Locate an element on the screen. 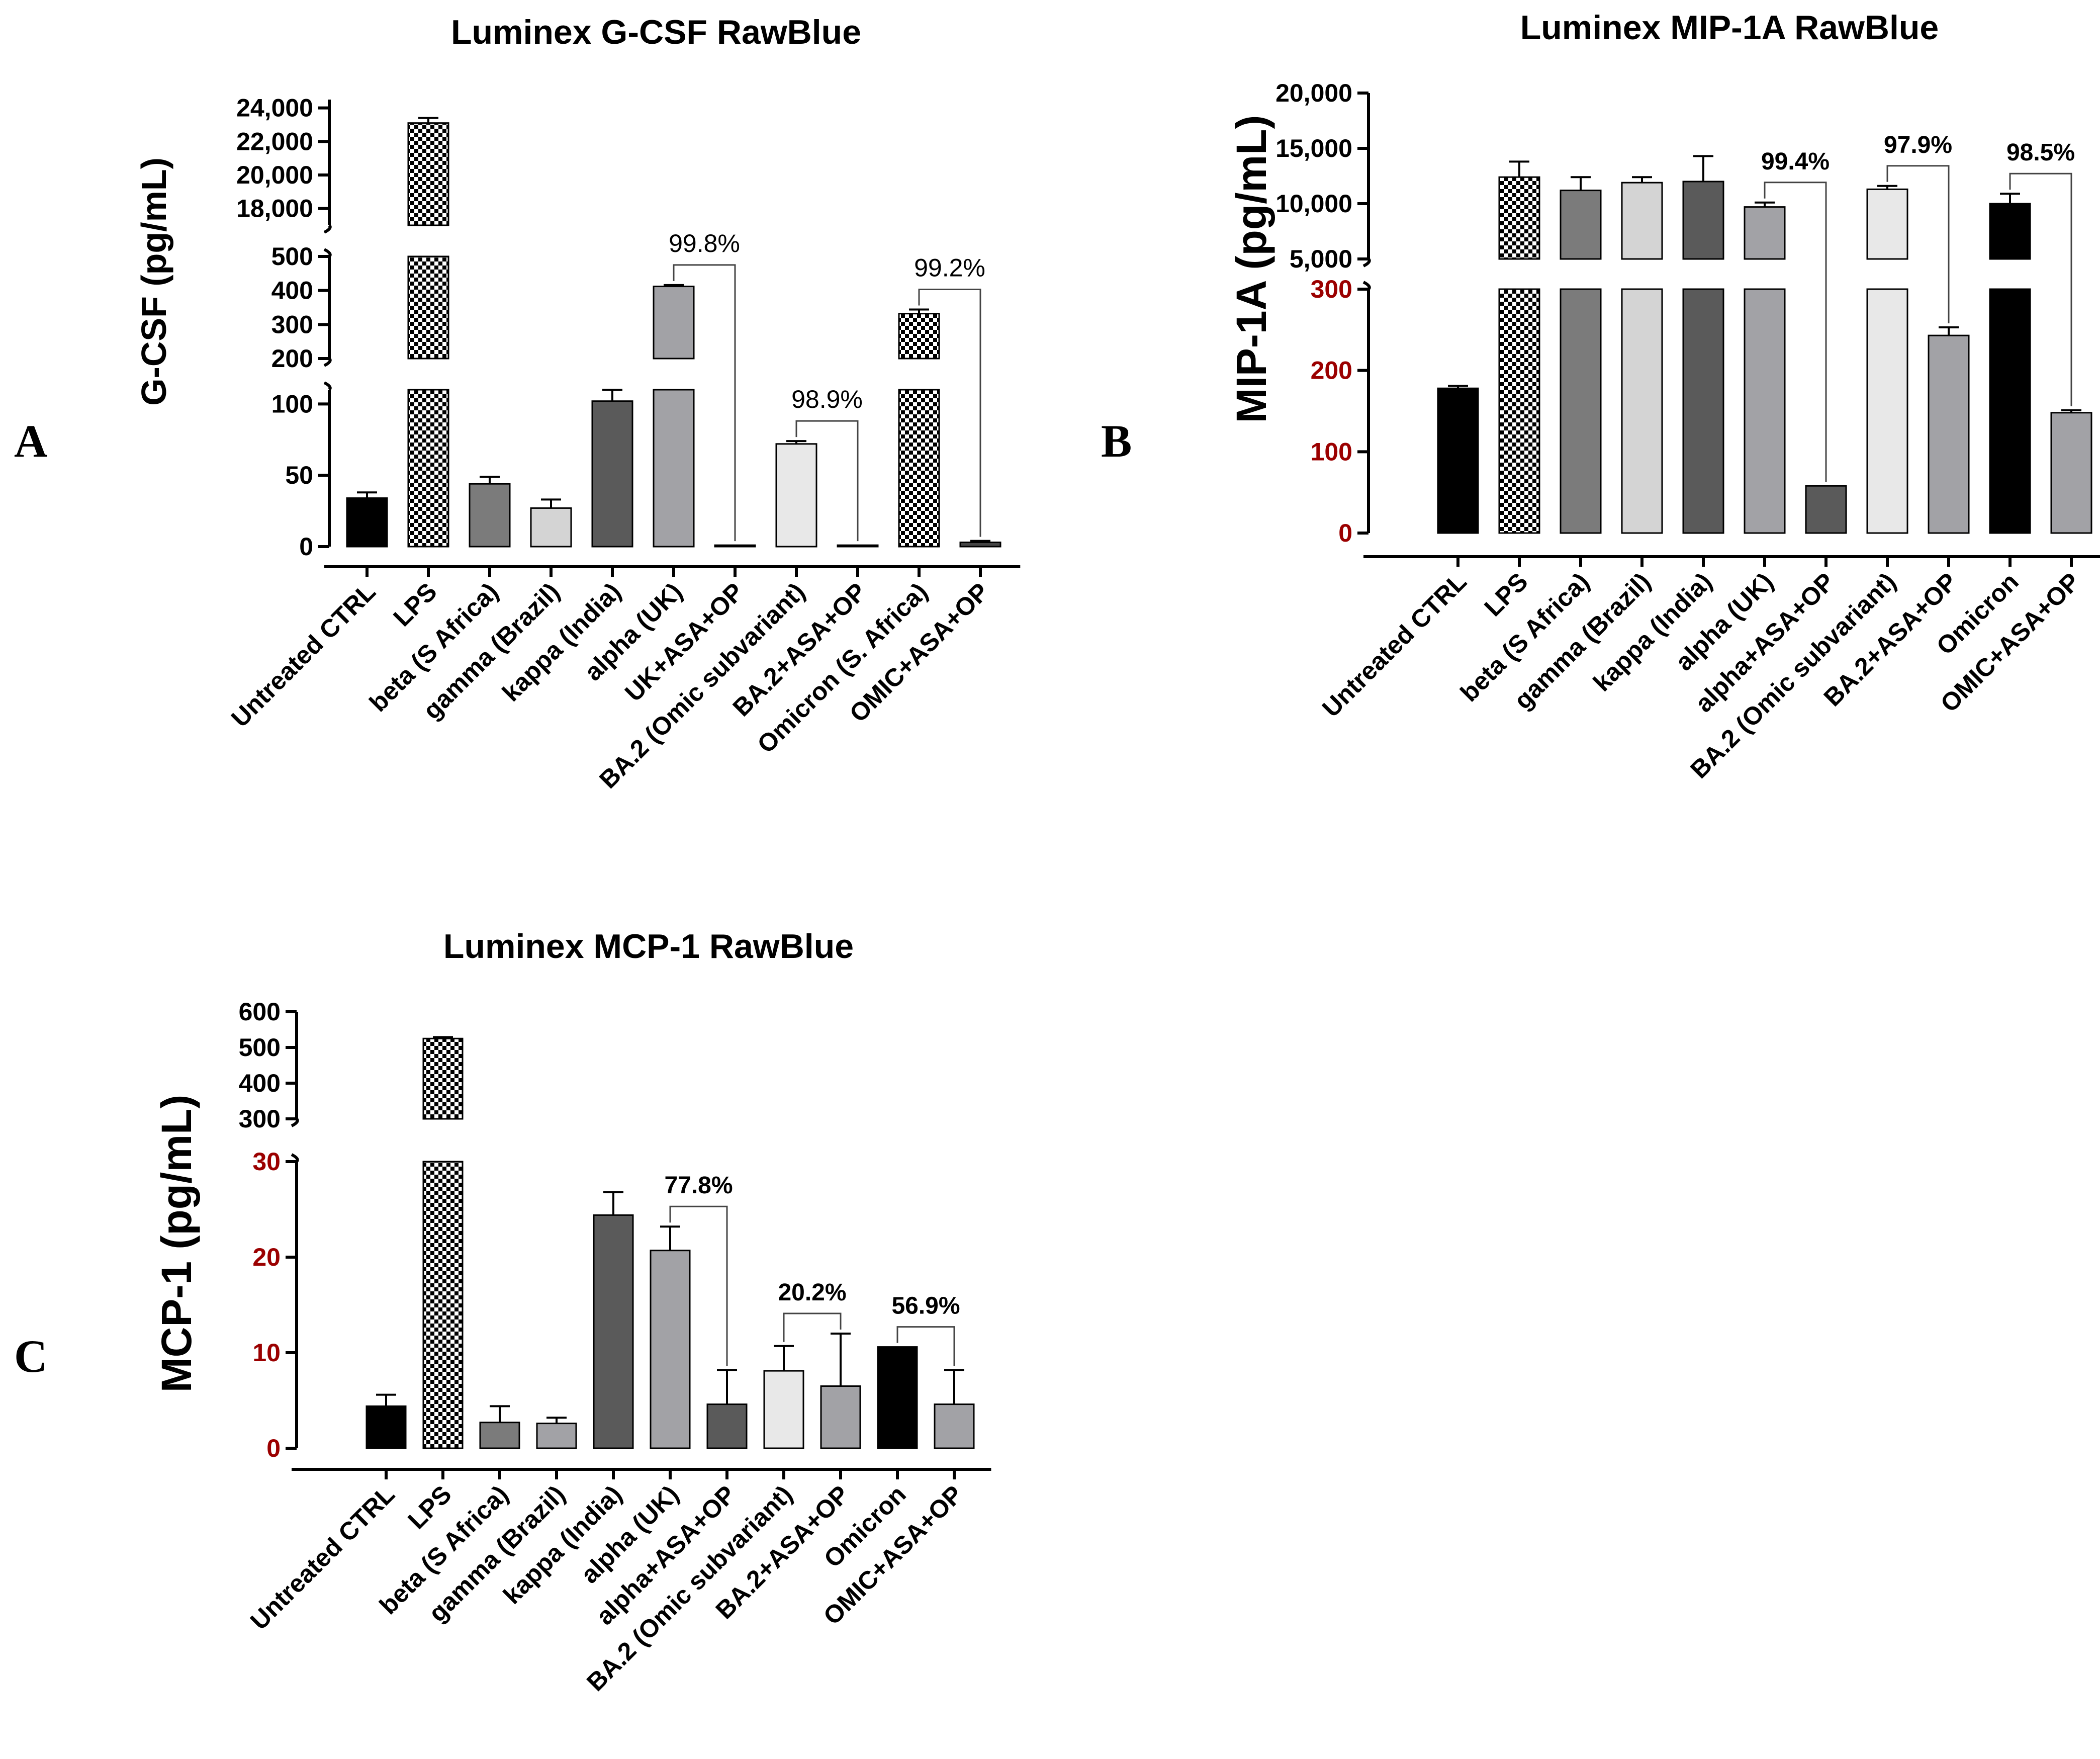  panel-a-title: Luminex G-CSF RawBlue is located at coordinates (656, 32).